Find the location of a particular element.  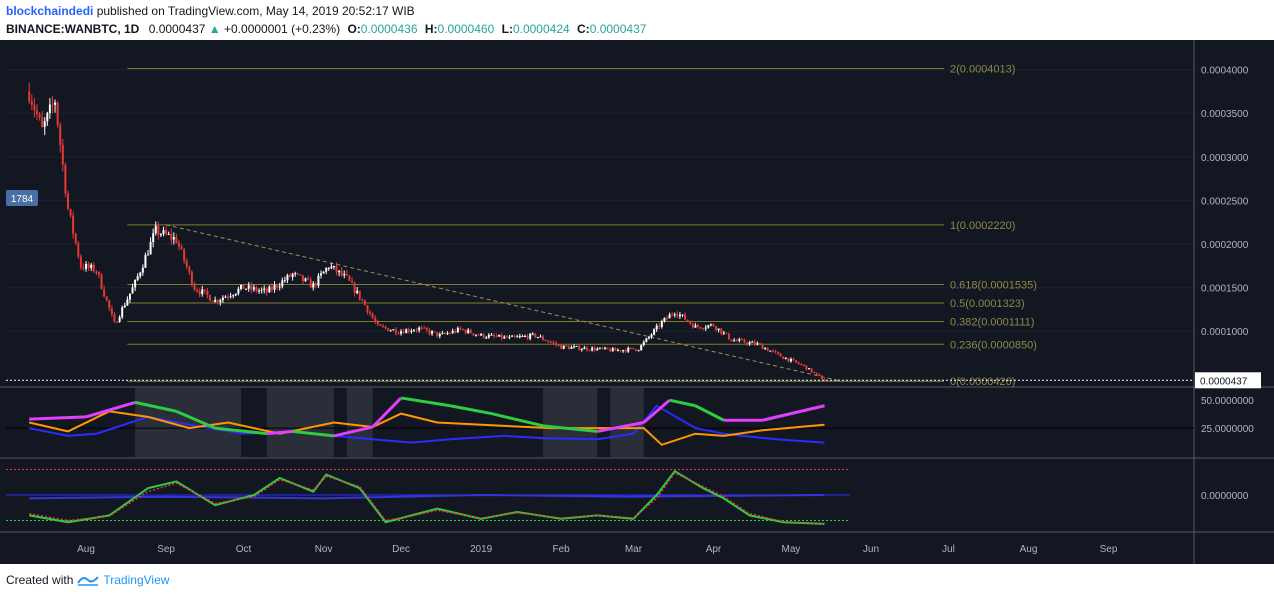

fib-level-label: 0.618(0.0001535) is located at coordinates (993, 286).